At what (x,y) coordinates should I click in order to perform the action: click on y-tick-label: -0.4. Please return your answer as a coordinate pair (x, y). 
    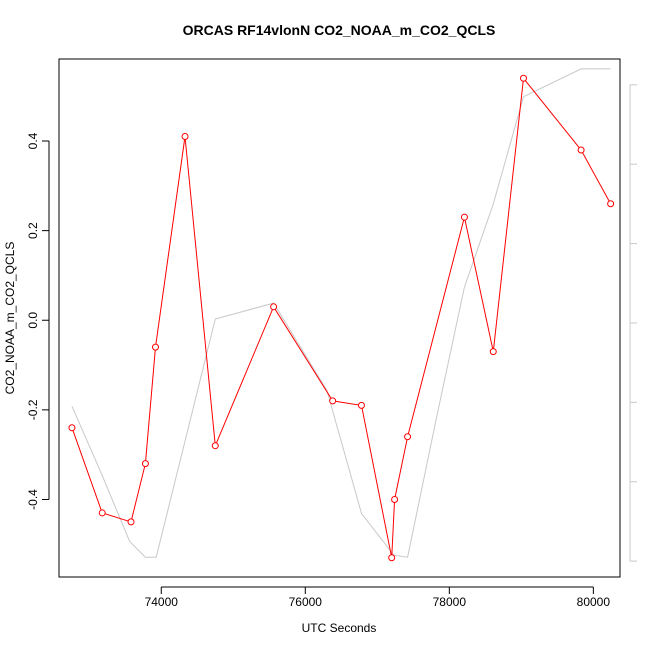
    Looking at the image, I should click on (33, 499).